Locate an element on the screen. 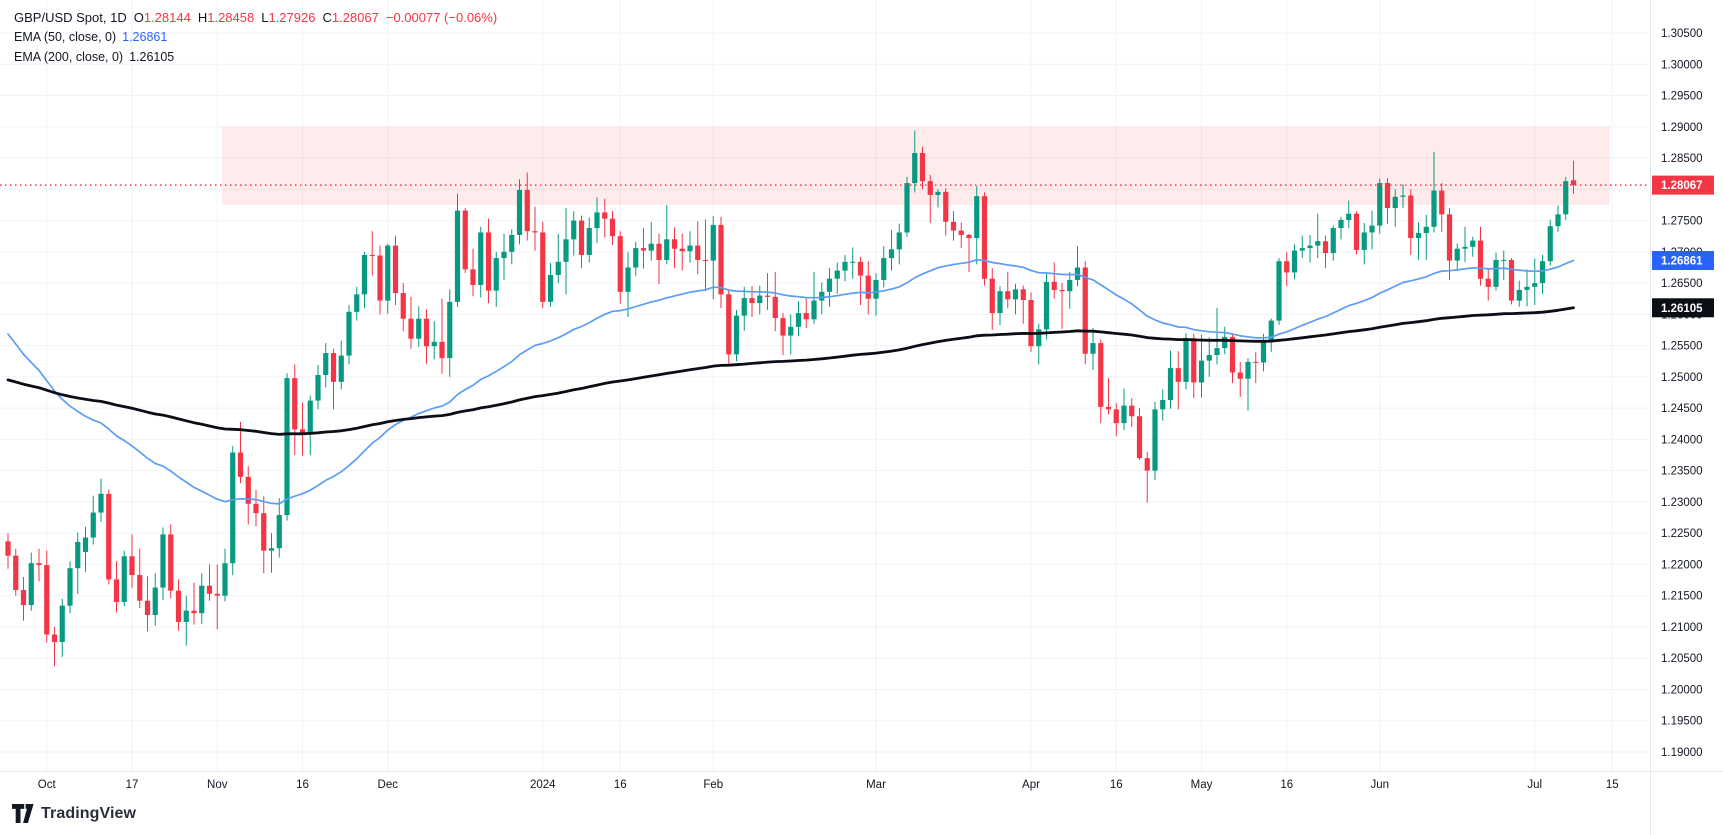 This screenshot has height=835, width=1723. price-tick-label: 1.30000 is located at coordinates (1682, 65).